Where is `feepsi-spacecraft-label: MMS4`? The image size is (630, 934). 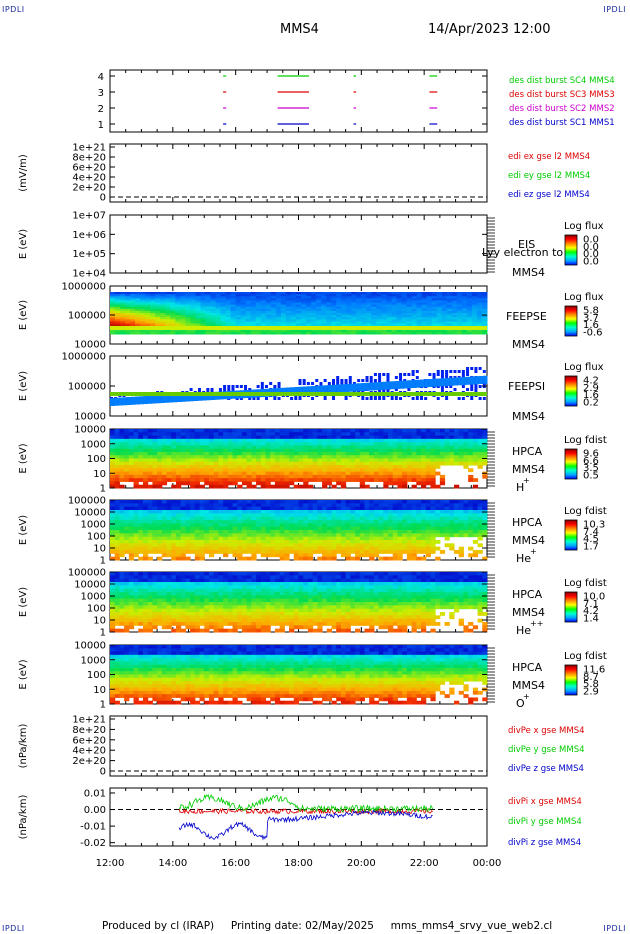 feepsi-spacecraft-label: MMS4 is located at coordinates (528, 416).